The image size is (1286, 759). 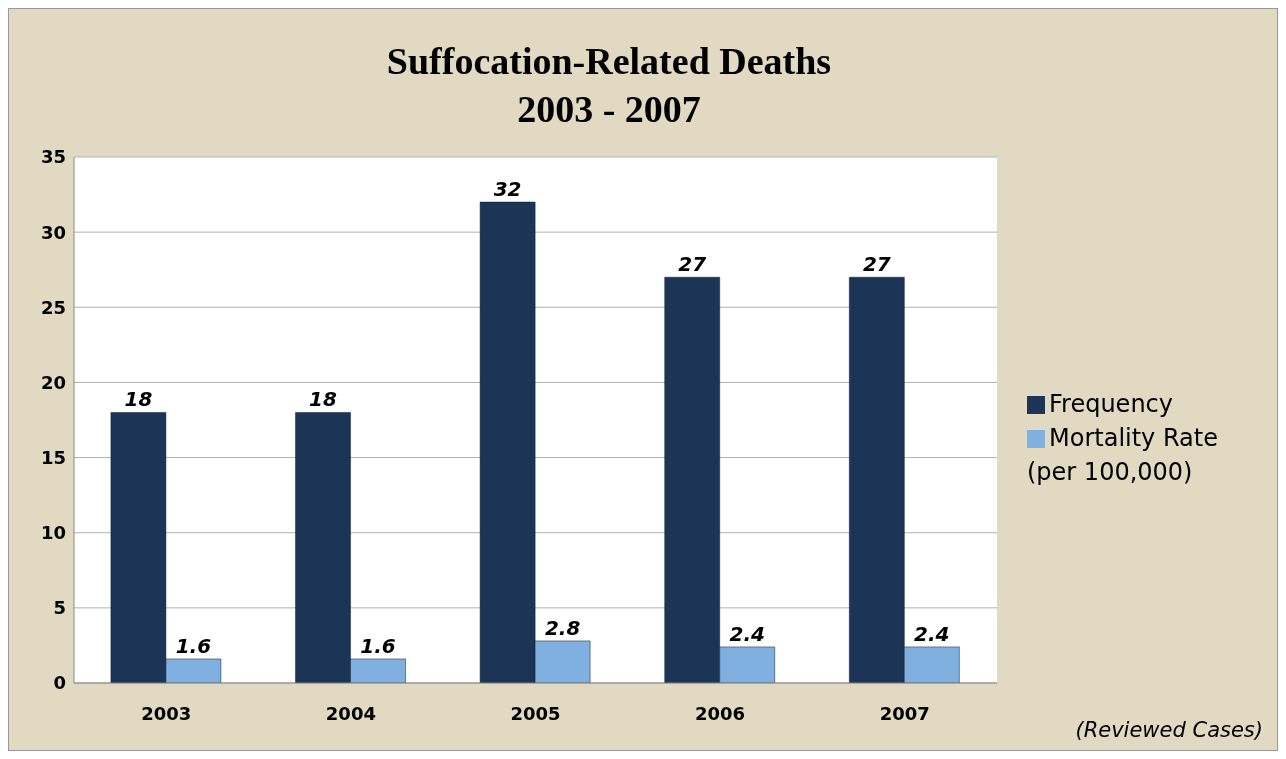 What do you see at coordinates (904, 713) in the screenshot?
I see `x-tick-label: 2007` at bounding box center [904, 713].